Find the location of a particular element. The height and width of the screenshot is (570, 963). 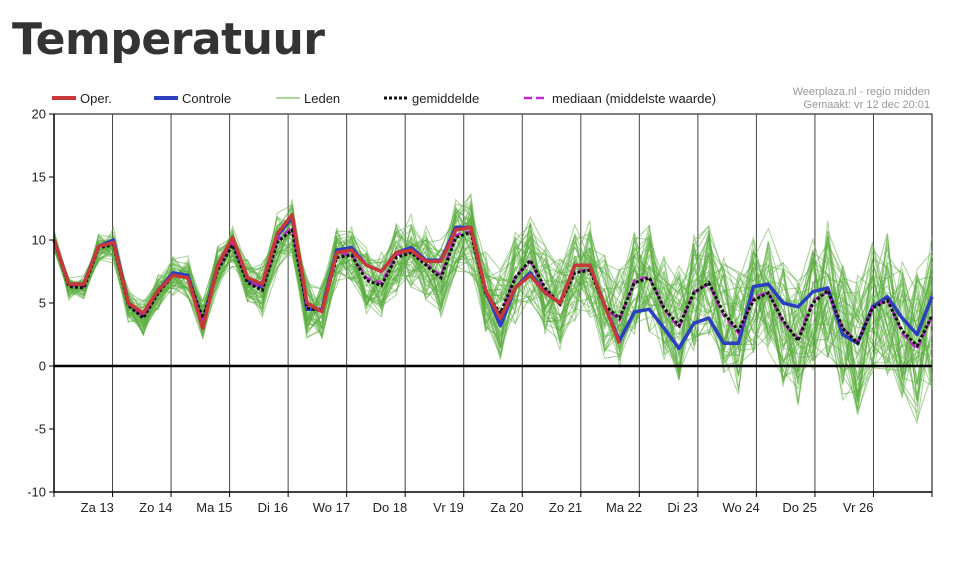

legend-item-mediaan: mediaan (middelste waarde) is located at coordinates (620, 98).